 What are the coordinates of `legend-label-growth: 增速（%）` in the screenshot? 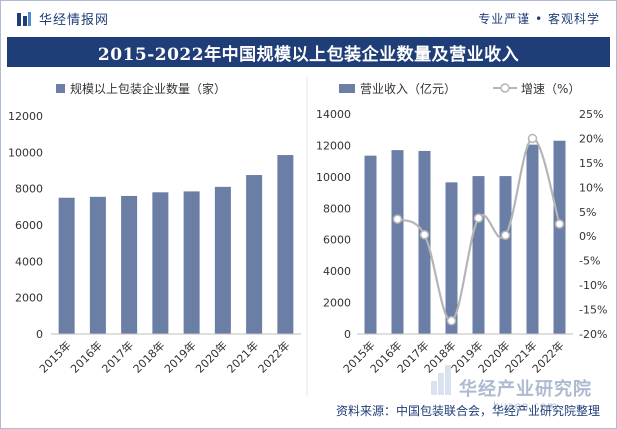 It's located at (550, 89).